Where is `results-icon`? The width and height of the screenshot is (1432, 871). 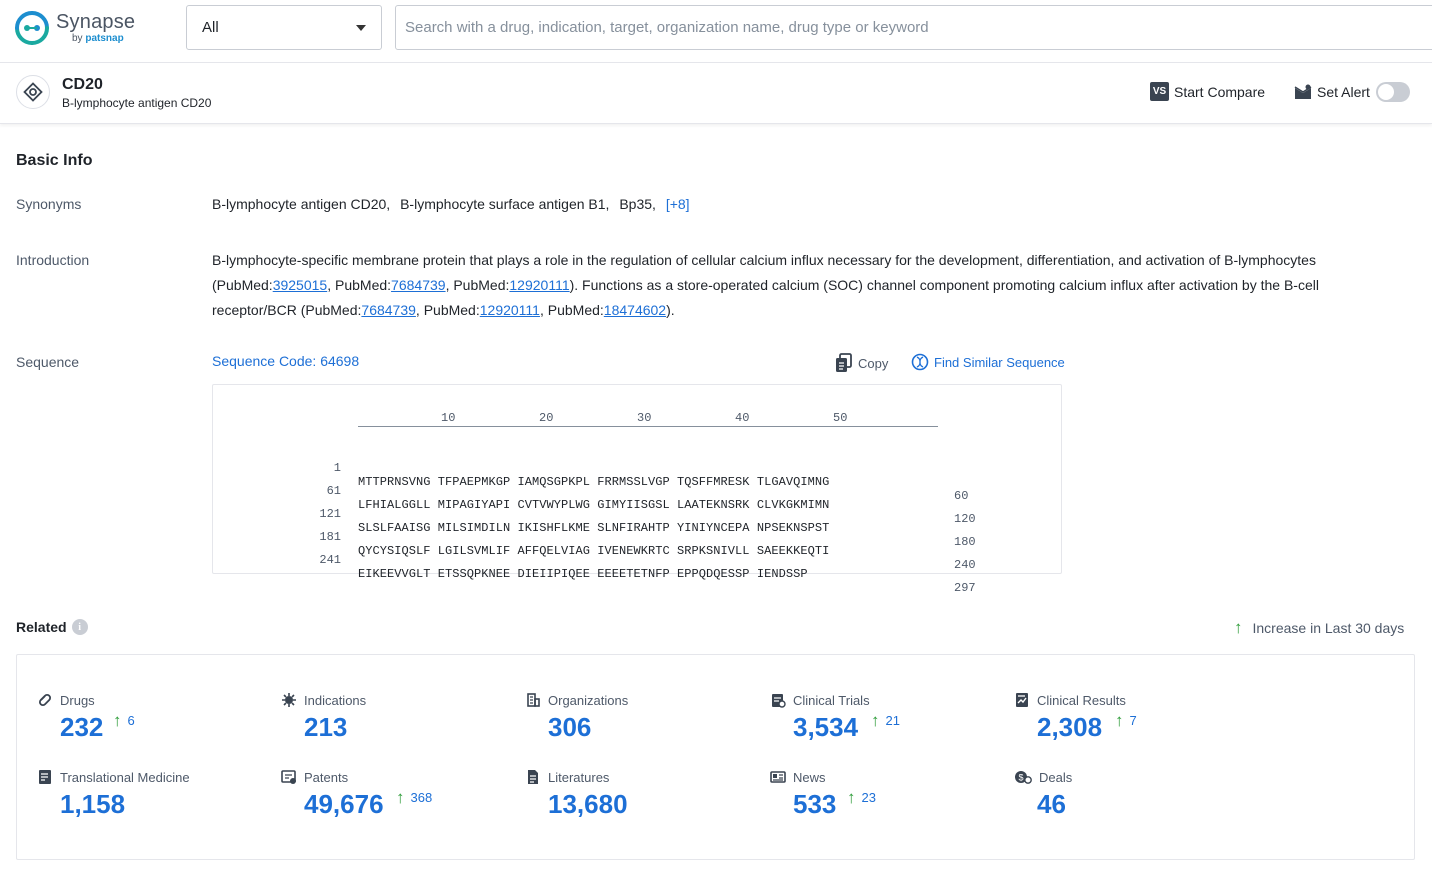
results-icon is located at coordinates (1022, 700).